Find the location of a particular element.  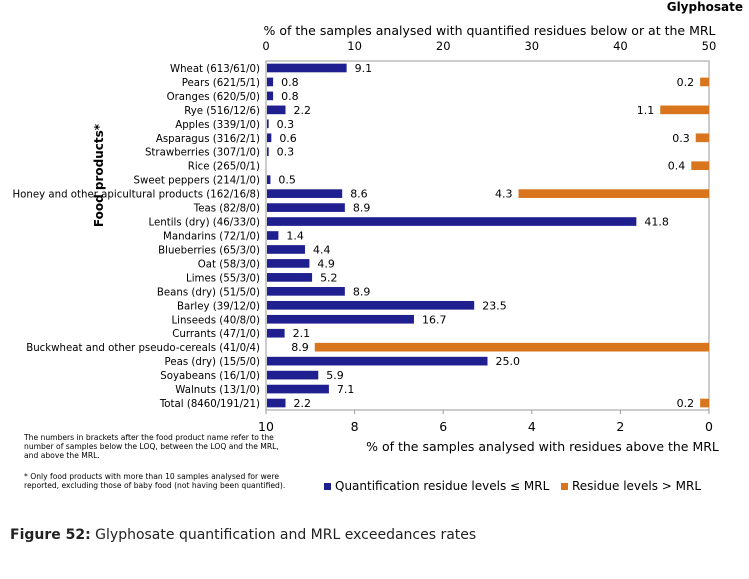

bottom-tick-label: 2 is located at coordinates (620, 426).